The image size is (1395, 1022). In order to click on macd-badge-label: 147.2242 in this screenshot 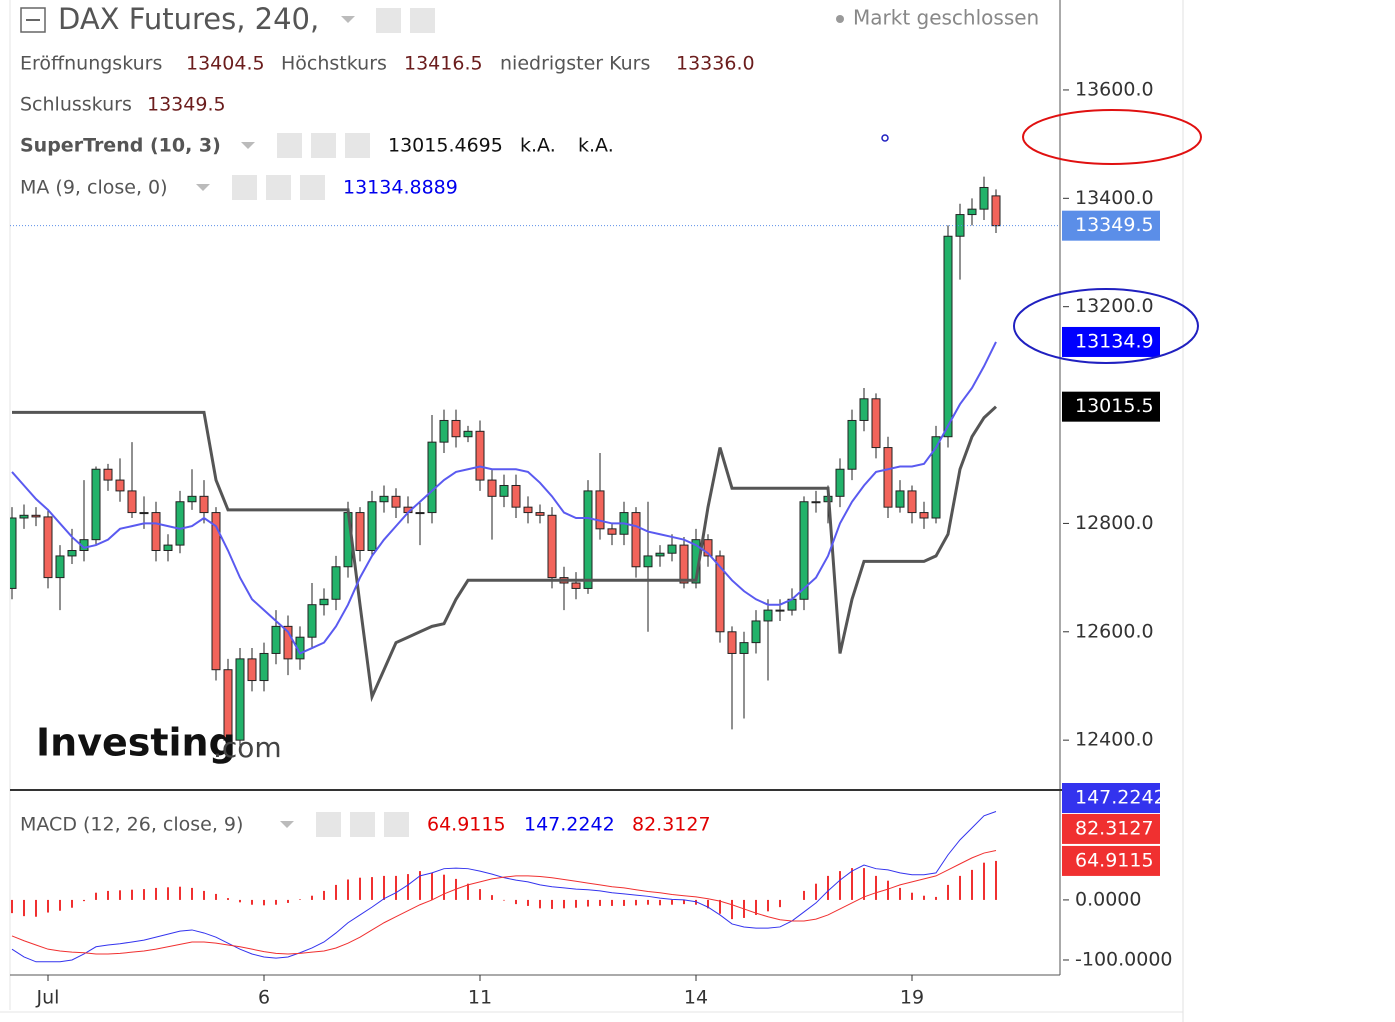, I will do `click(1120, 798)`.